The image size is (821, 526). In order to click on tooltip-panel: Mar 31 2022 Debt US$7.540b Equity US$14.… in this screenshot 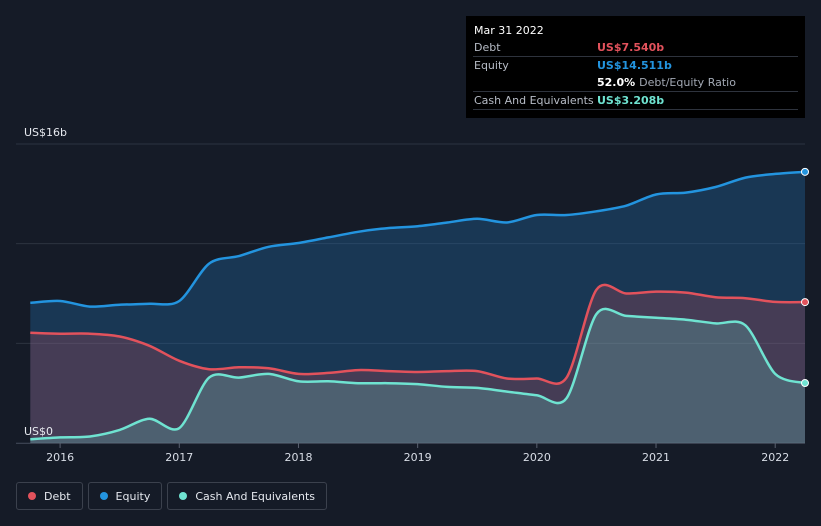, I will do `click(635, 67)`.